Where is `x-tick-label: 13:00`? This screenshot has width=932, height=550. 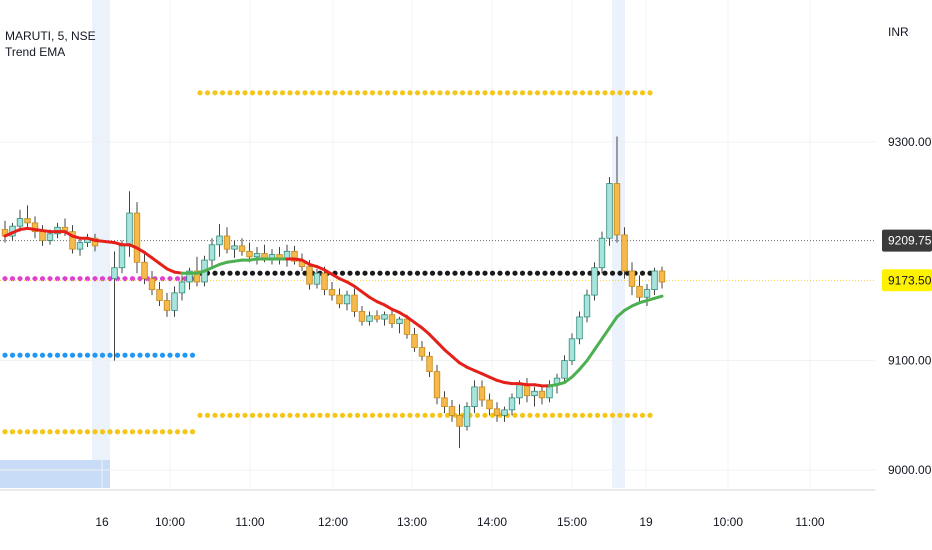
x-tick-label: 13:00 is located at coordinates (412, 522).